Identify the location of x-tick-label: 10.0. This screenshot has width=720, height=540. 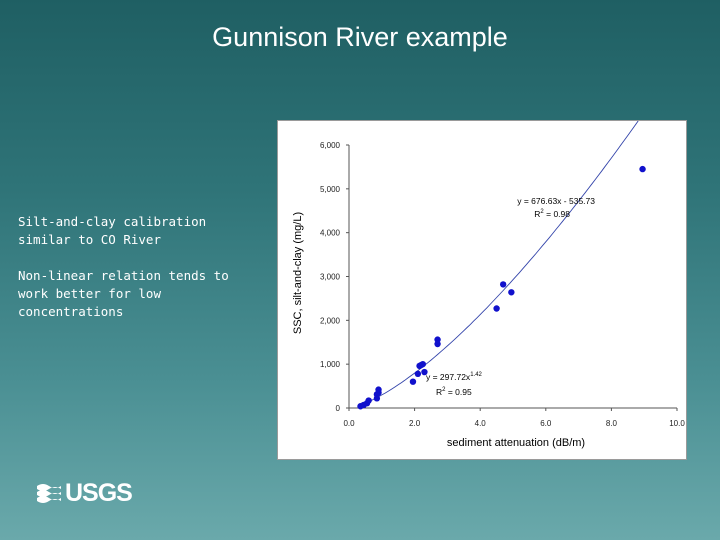
(677, 423).